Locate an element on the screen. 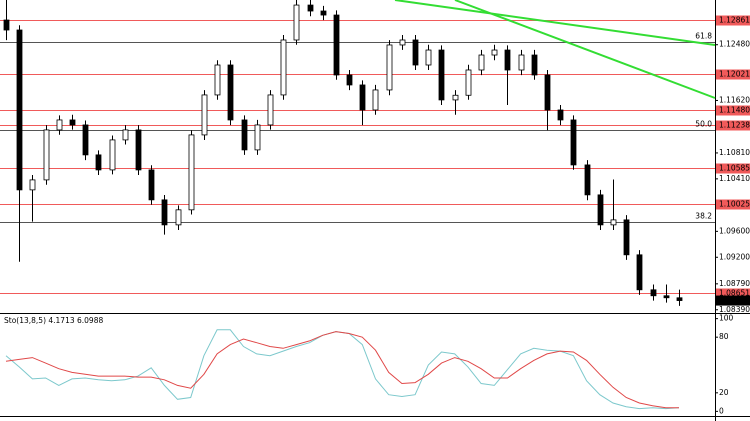  fib-label: 61.8 is located at coordinates (703, 36).